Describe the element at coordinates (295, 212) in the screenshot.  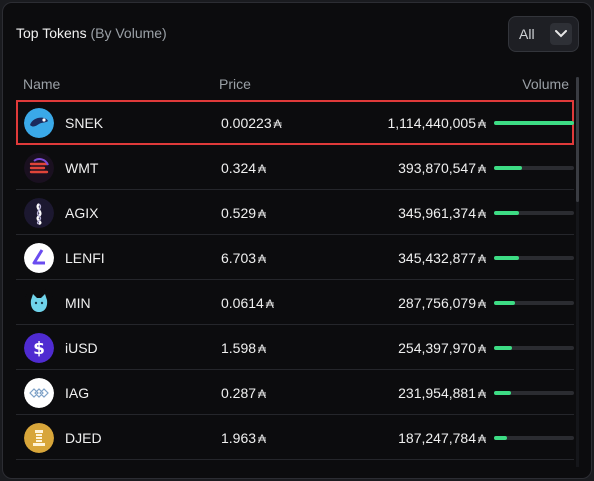
I see `token-row-agix: AGIX 0.529 ₳ 345,961,374 ₳` at that location.